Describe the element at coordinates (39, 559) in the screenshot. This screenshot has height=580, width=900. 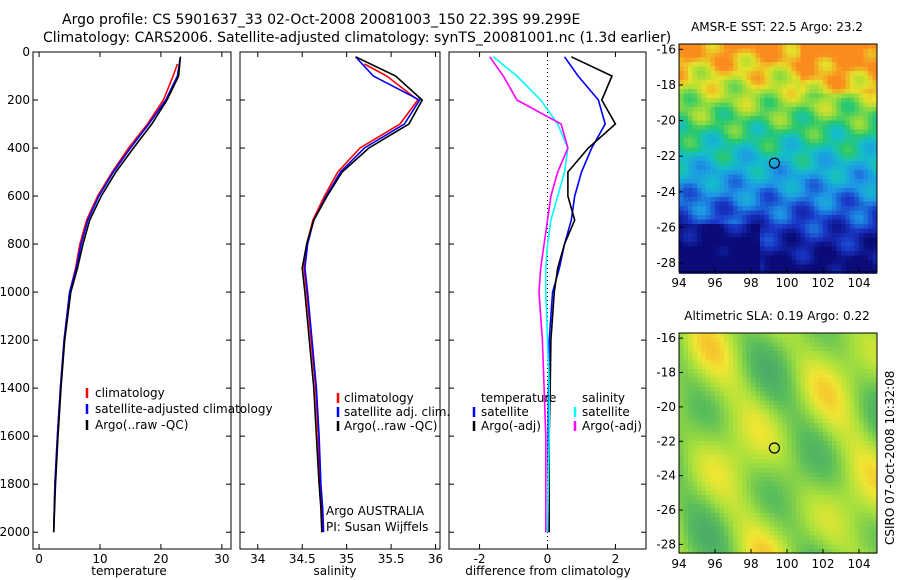
I see `x-tick-label: 0` at that location.